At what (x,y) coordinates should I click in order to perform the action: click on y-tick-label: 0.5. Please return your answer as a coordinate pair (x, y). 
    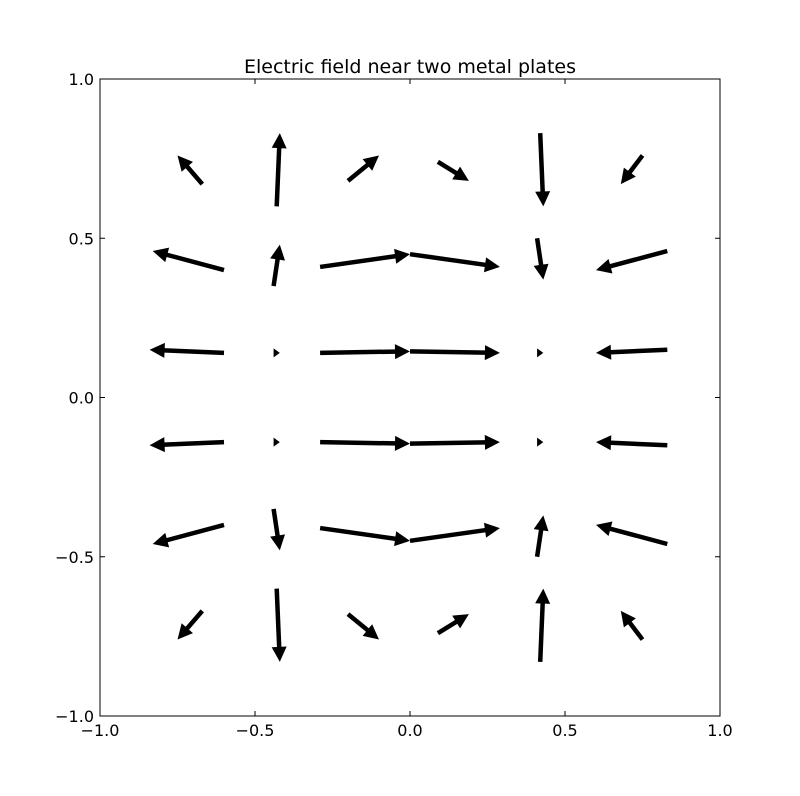
    Looking at the image, I should click on (81, 238).